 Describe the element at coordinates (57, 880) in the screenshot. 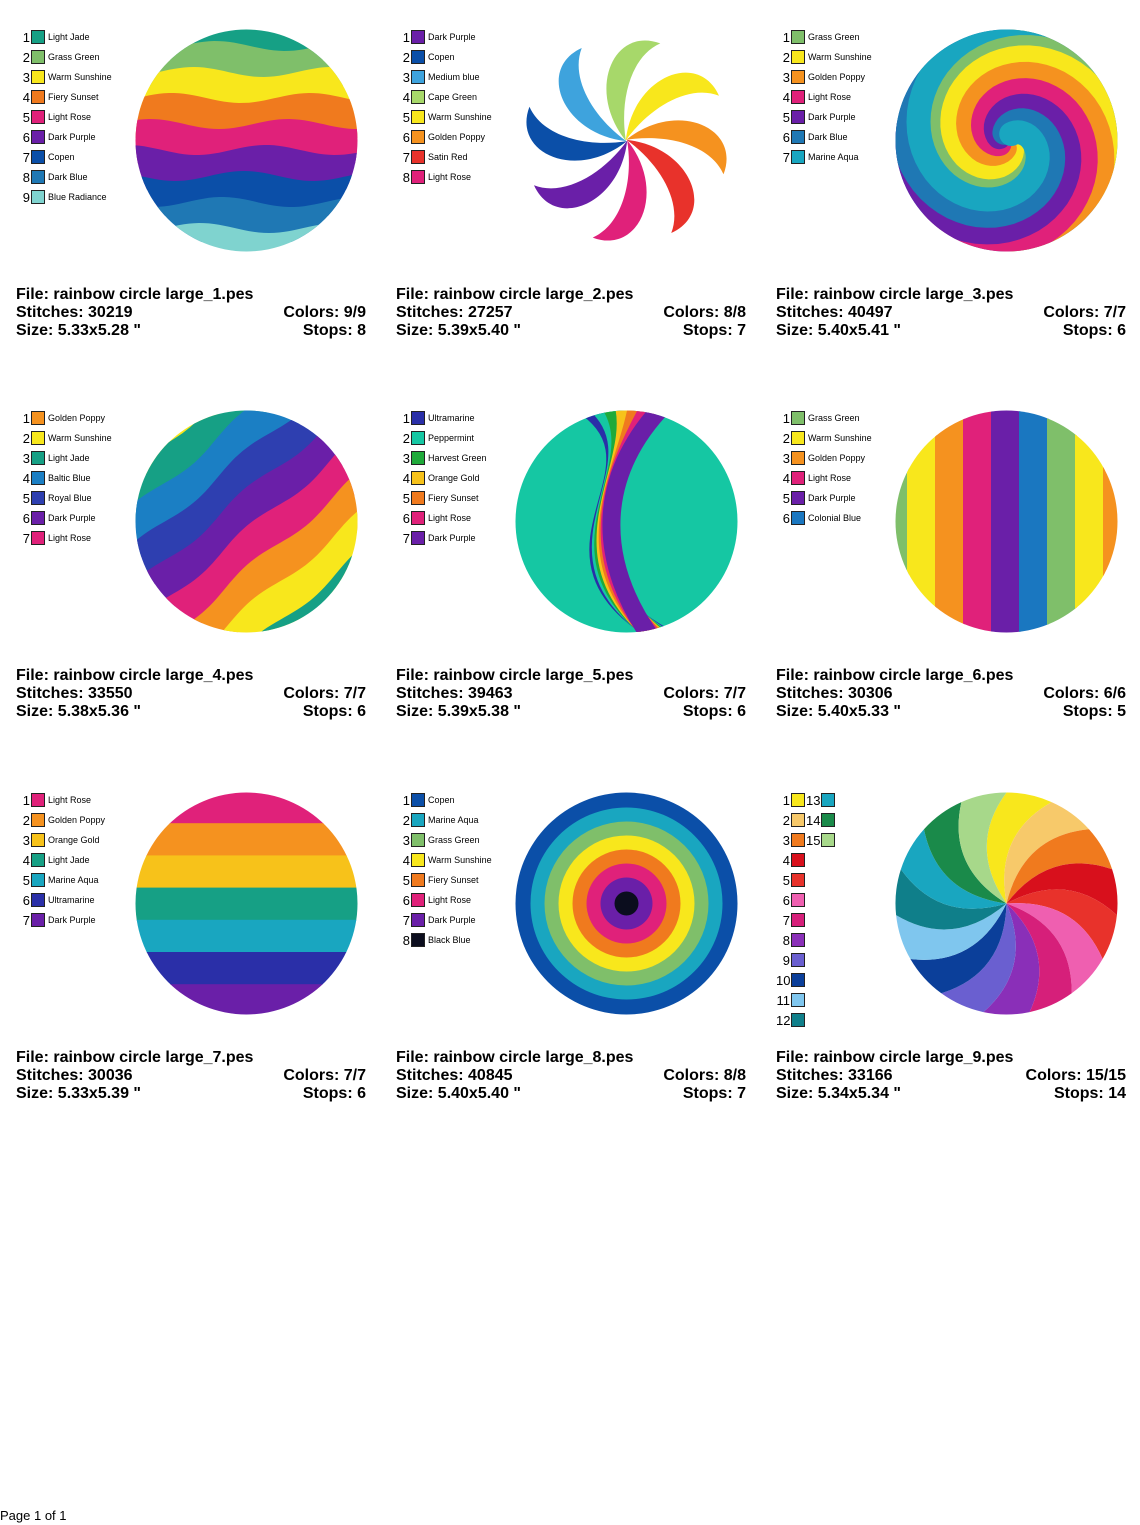

I see `legend-item: 5 Marine Aqua` at that location.